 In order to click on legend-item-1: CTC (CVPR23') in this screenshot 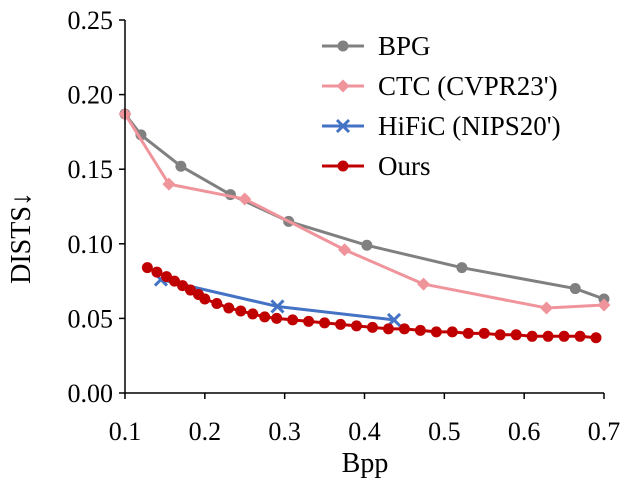, I will do `click(440, 86)`.